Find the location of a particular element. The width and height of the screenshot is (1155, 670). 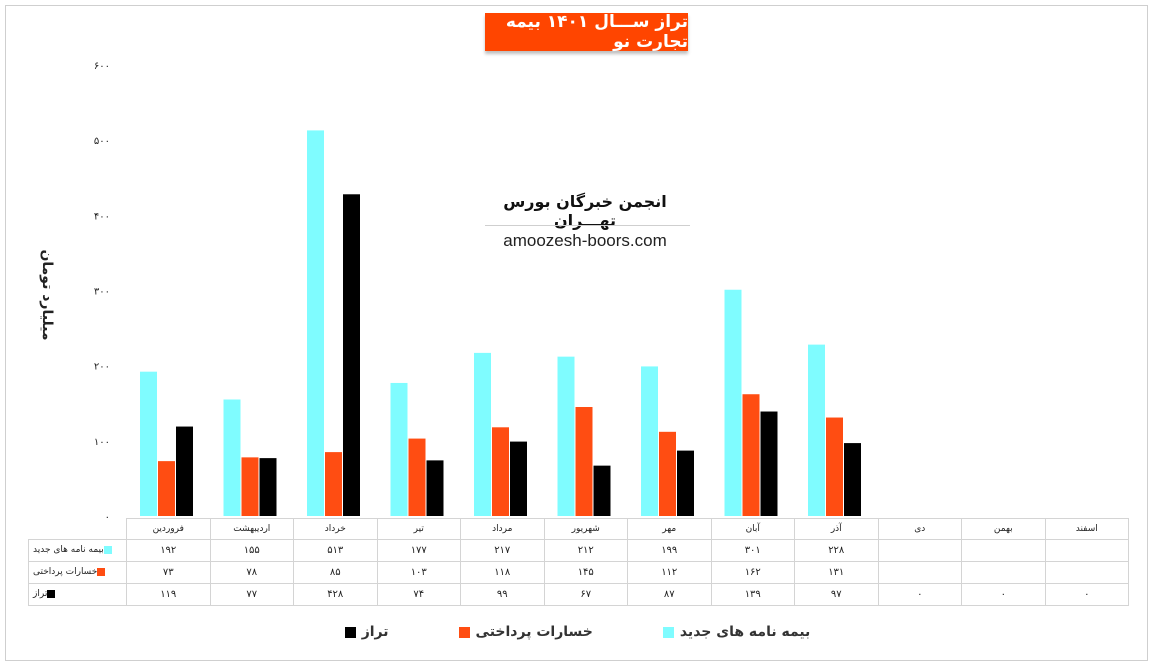

series-label: بیمه نامه های جدید is located at coordinates (77, 550).